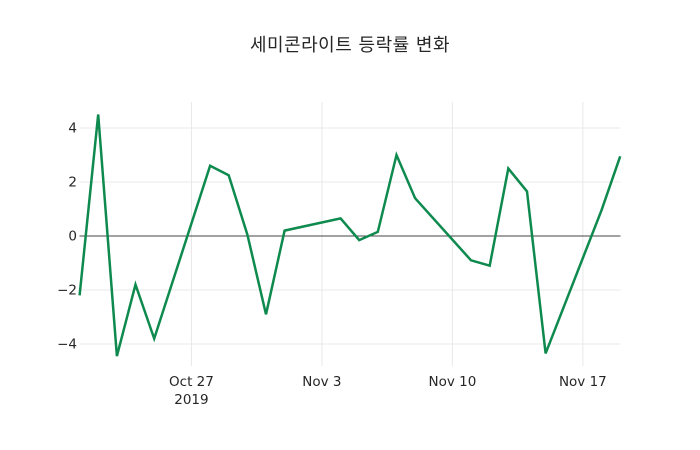  I want to click on y-tick-label: −2, so click(67, 291).